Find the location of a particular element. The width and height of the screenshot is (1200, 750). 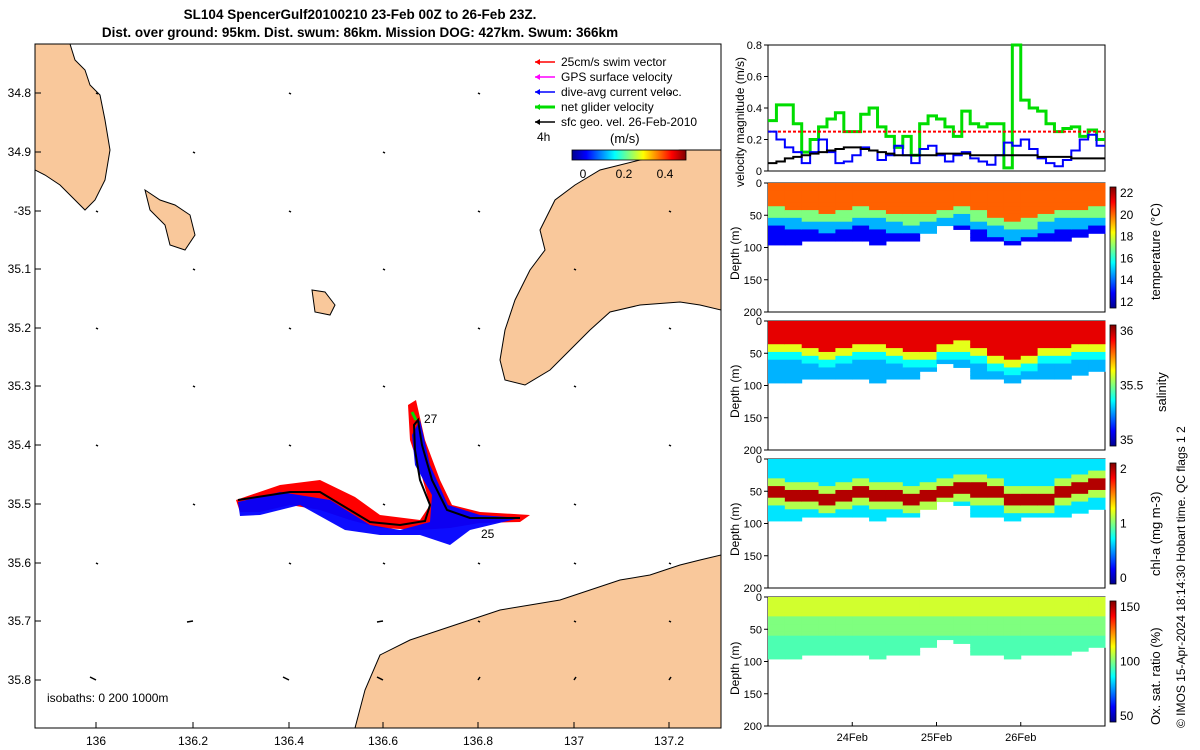

velocity-series-line is located at coordinates (936, 155).